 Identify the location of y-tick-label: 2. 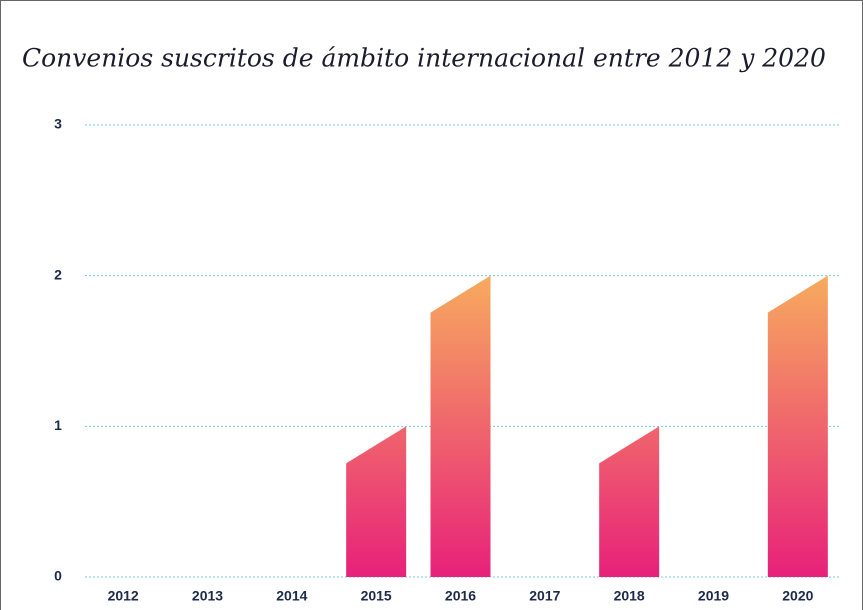
(58, 274).